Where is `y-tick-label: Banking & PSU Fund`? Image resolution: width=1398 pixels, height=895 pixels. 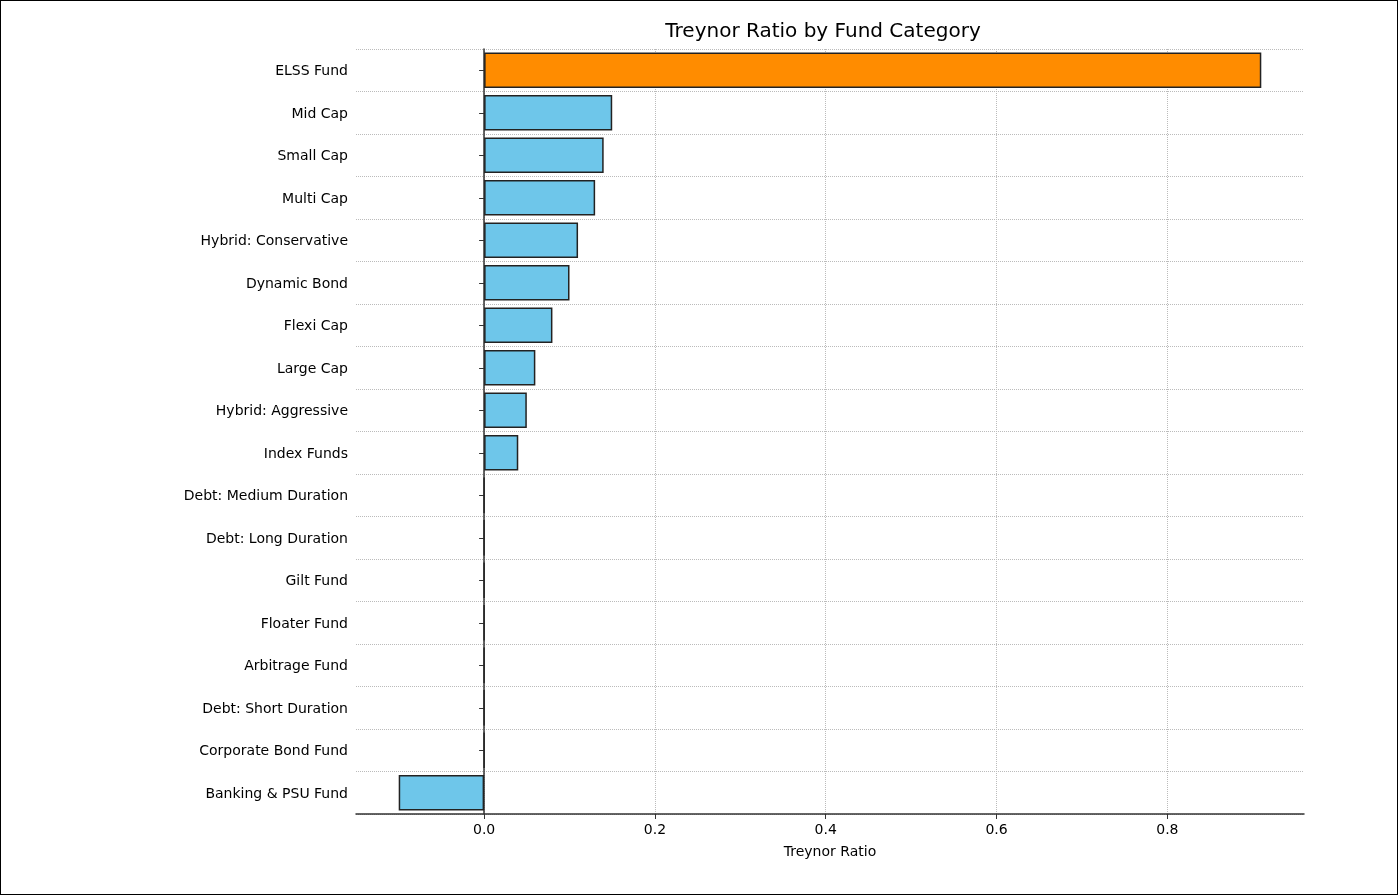
y-tick-label: Banking & PSU Fund is located at coordinates (276, 792).